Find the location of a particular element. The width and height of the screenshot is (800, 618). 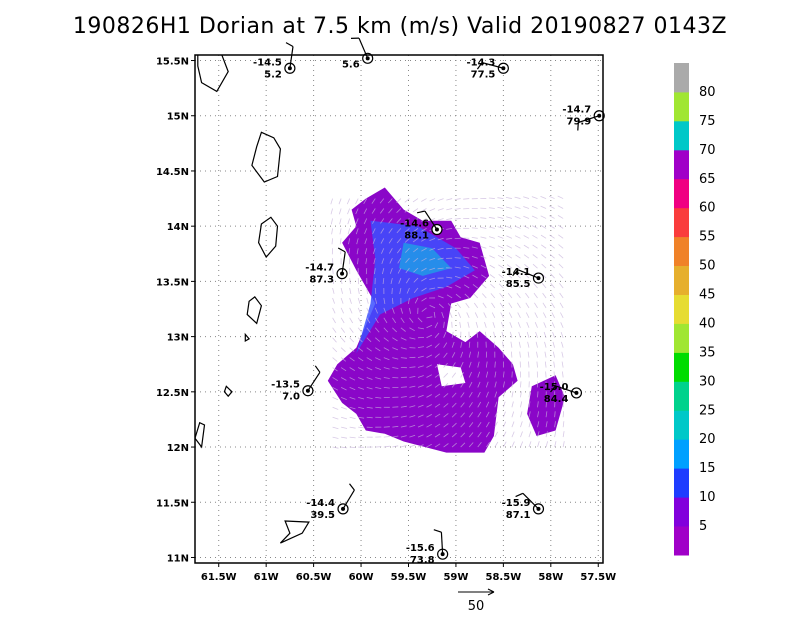

y-tick-label: 15N is located at coordinates (178, 117).